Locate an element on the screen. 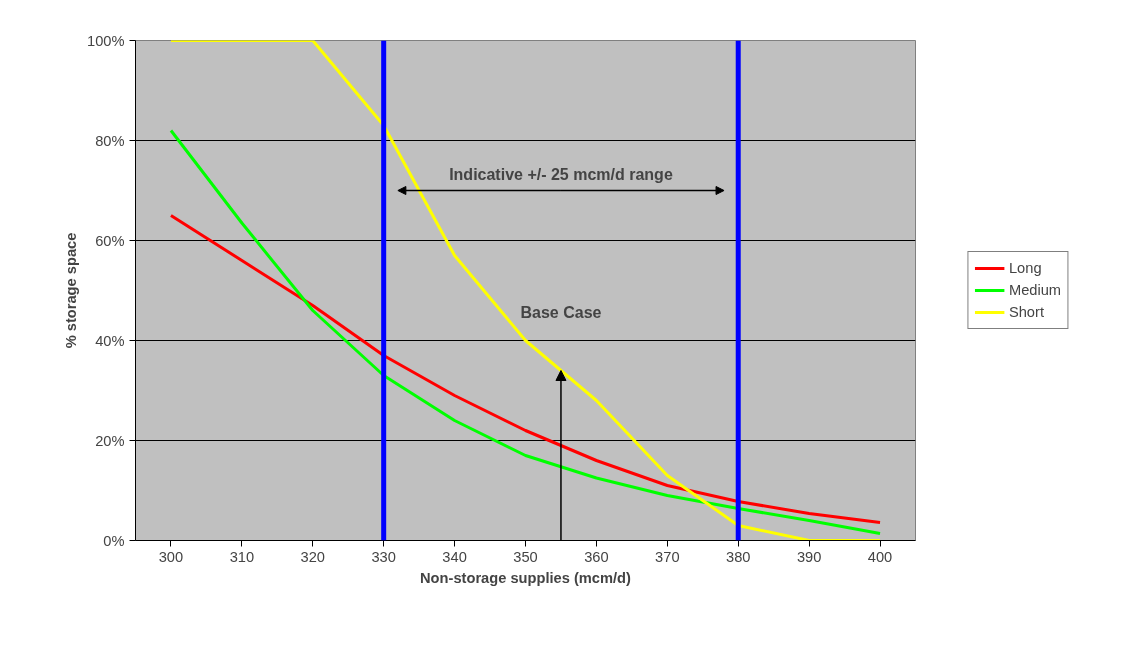 The width and height of the screenshot is (1136, 645). x-tick-label: 340 is located at coordinates (454, 556).